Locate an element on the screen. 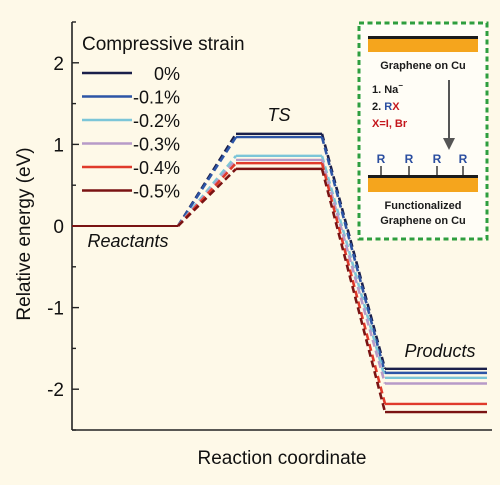 The width and height of the screenshot is (500, 485). legend-label: -0.1% is located at coordinates (156, 98).